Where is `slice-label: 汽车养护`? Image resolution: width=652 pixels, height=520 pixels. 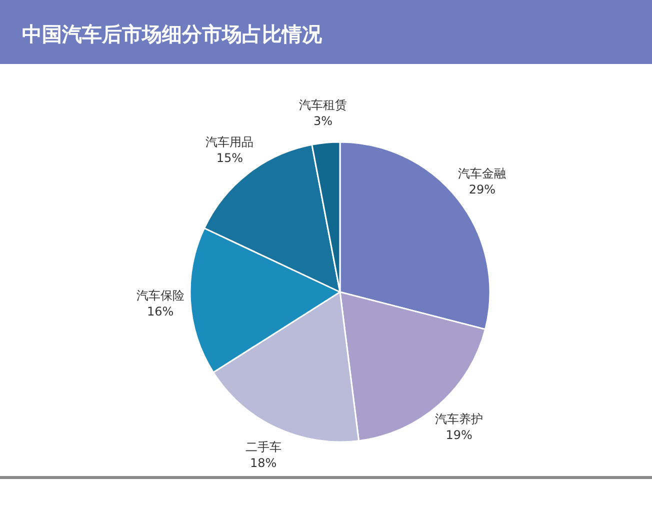
slice-label: 汽车养护 is located at coordinates (459, 419).